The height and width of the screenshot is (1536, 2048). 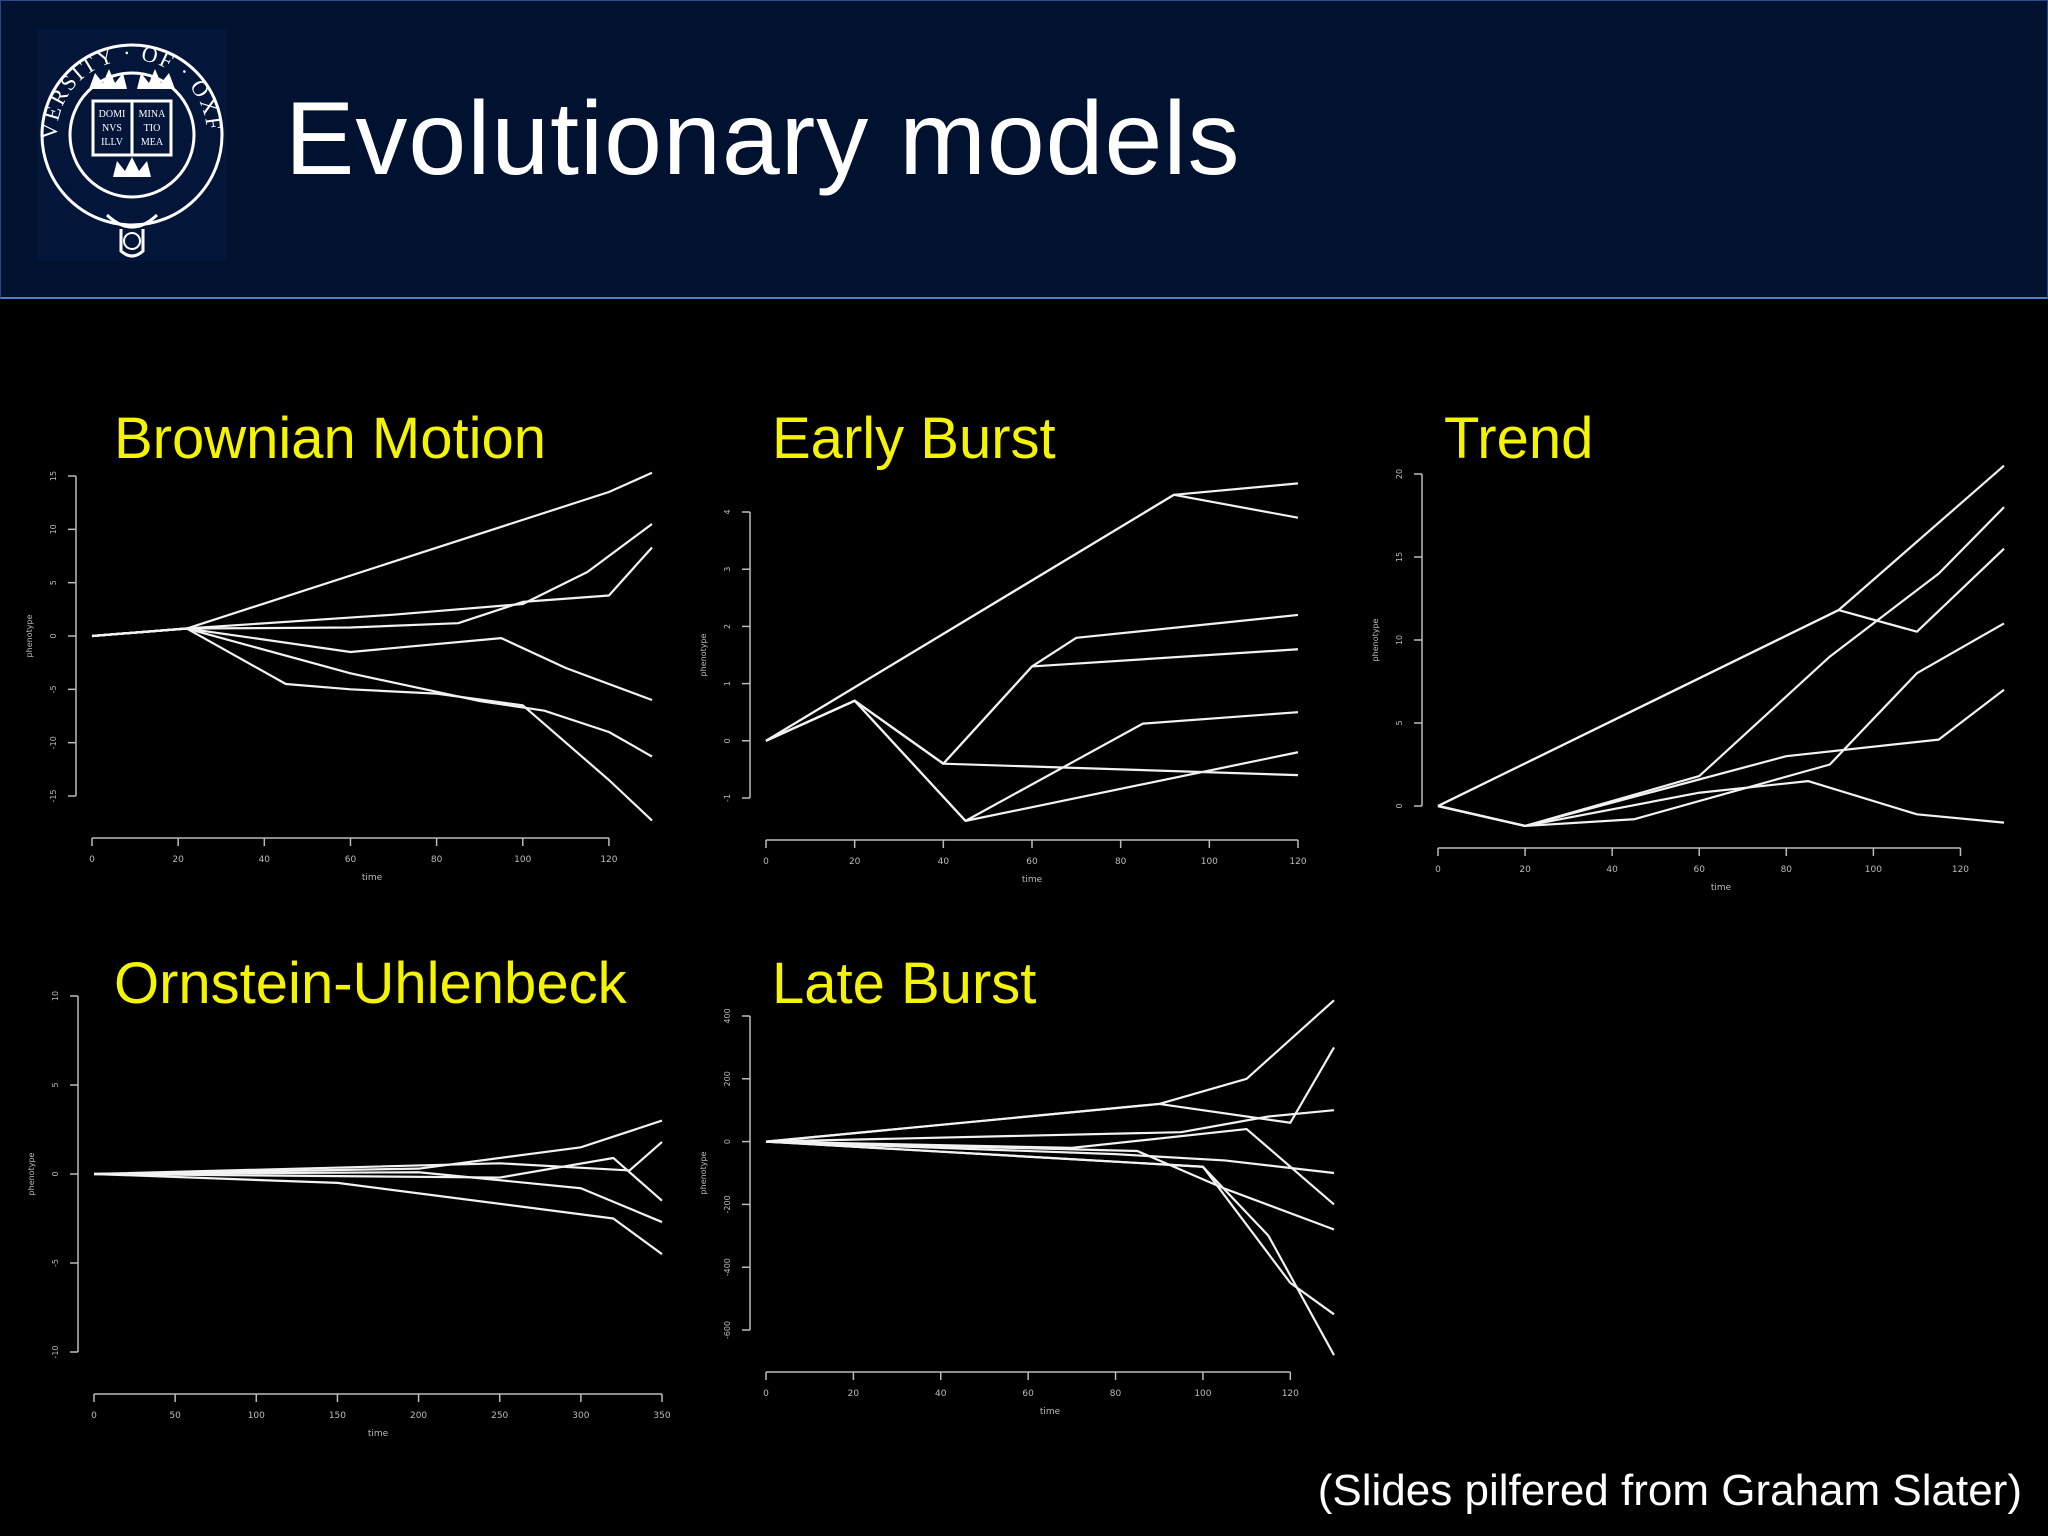 What do you see at coordinates (727, 683) in the screenshot?
I see `y-tick-label: 1` at bounding box center [727, 683].